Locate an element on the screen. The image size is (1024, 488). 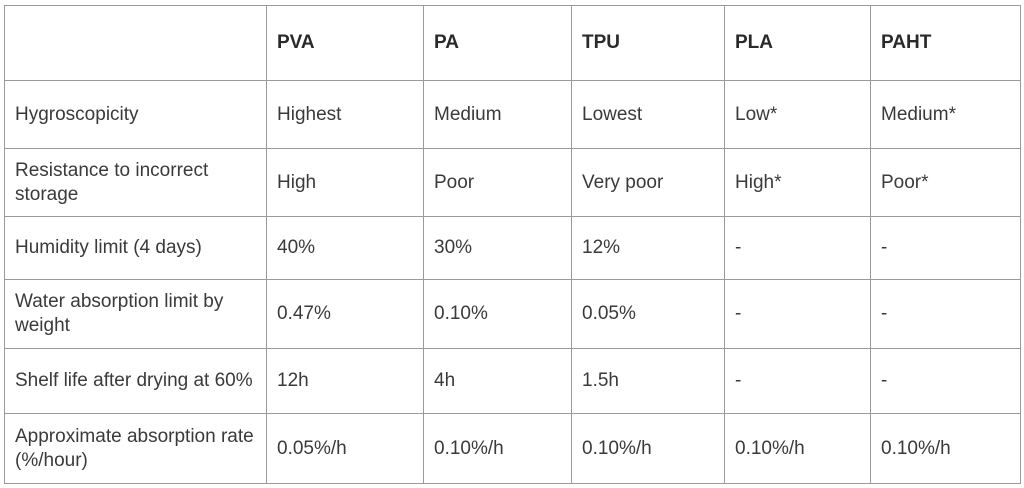
table-cell: Poor* is located at coordinates (945, 182).